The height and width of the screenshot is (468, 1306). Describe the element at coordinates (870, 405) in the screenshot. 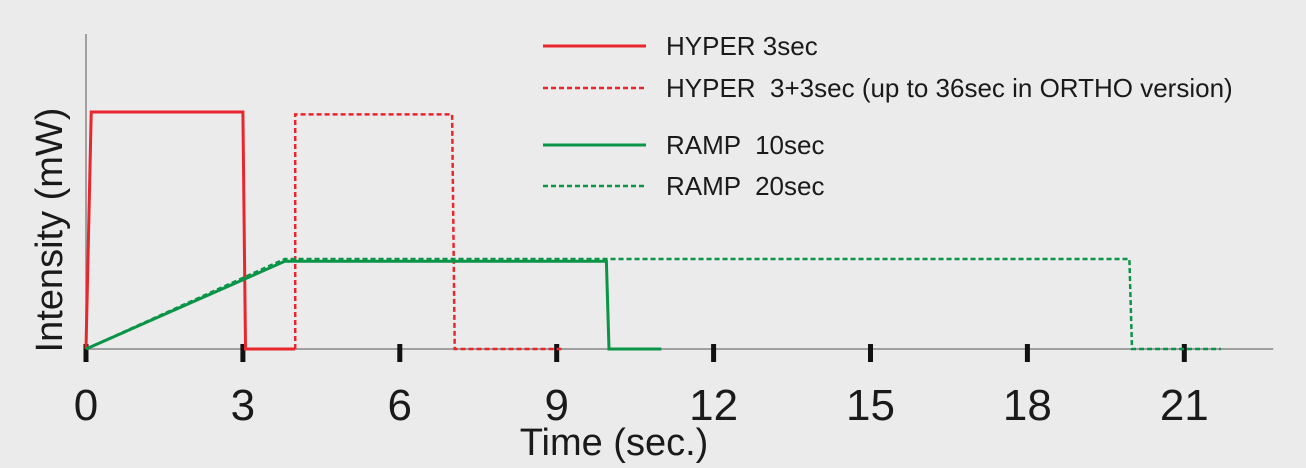

I see `x-tick-label: 15` at that location.